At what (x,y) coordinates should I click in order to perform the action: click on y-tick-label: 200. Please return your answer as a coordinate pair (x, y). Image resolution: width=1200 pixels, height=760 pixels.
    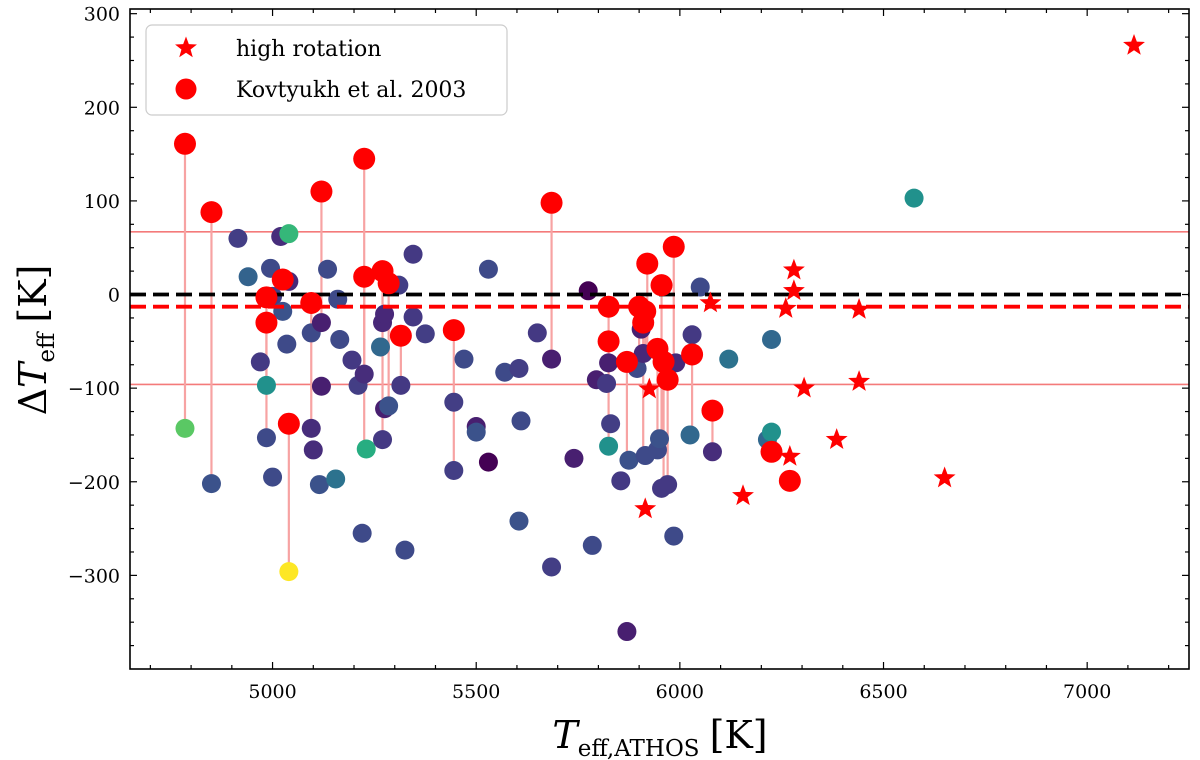
    Looking at the image, I should click on (102, 108).